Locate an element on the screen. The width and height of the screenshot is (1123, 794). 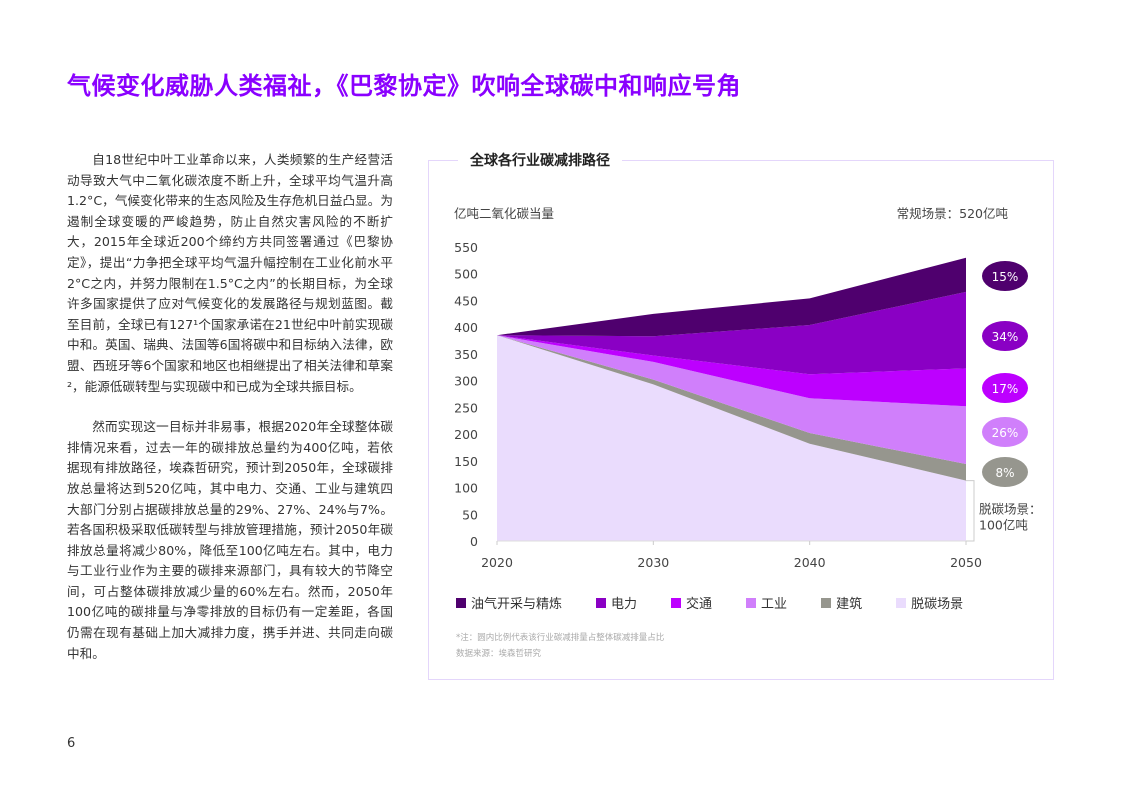
y-tick-label: 400 is located at coordinates (466, 327).